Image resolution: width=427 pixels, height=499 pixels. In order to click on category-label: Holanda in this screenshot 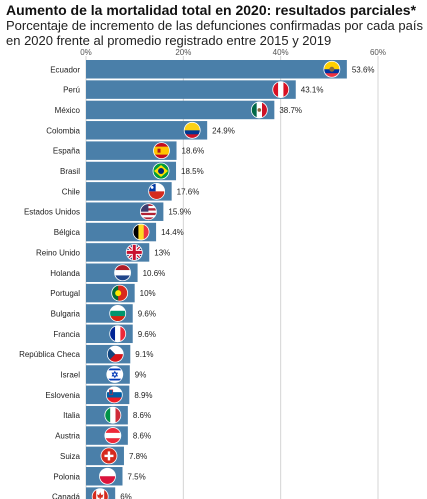, I will do `click(65, 273)`.